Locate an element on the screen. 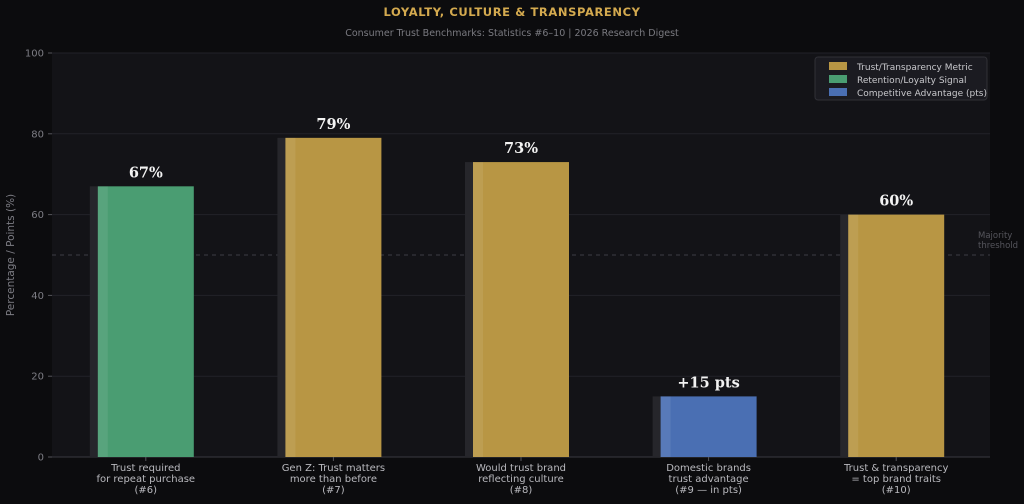 Image resolution: width=1024 pixels, height=504 pixels. category-label: Domestic brands is located at coordinates (708, 468).